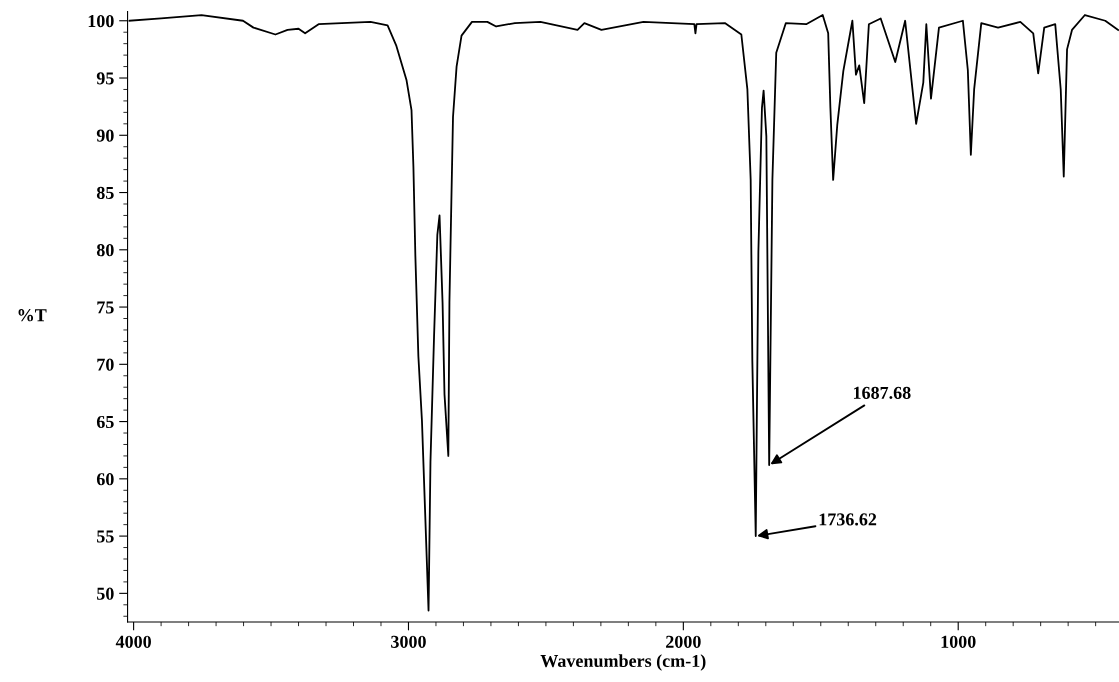 This screenshot has width=1119, height=682. What do you see at coordinates (623, 662) in the screenshot?
I see `x-axis-title: Wavenumbers (cm-1)` at bounding box center [623, 662].